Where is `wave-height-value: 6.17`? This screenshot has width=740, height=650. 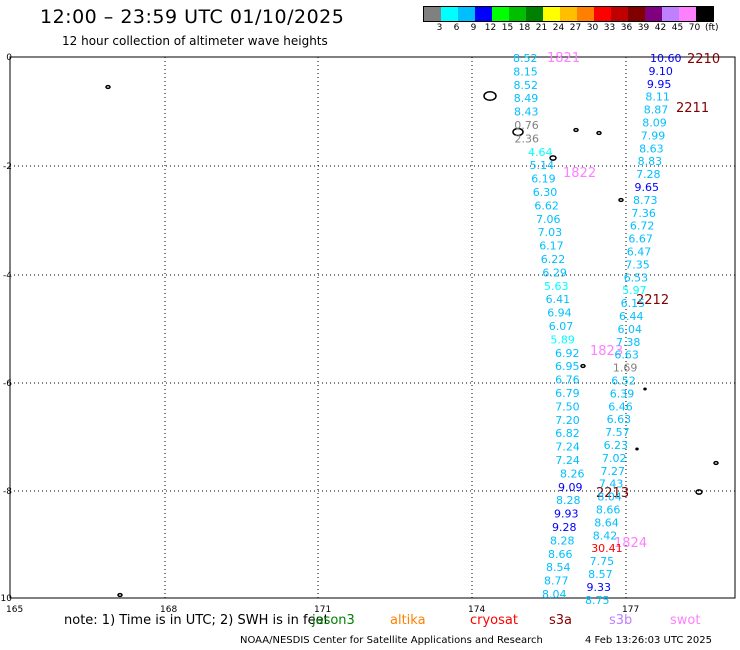
wave-height-value: 6.17 is located at coordinates (551, 246).